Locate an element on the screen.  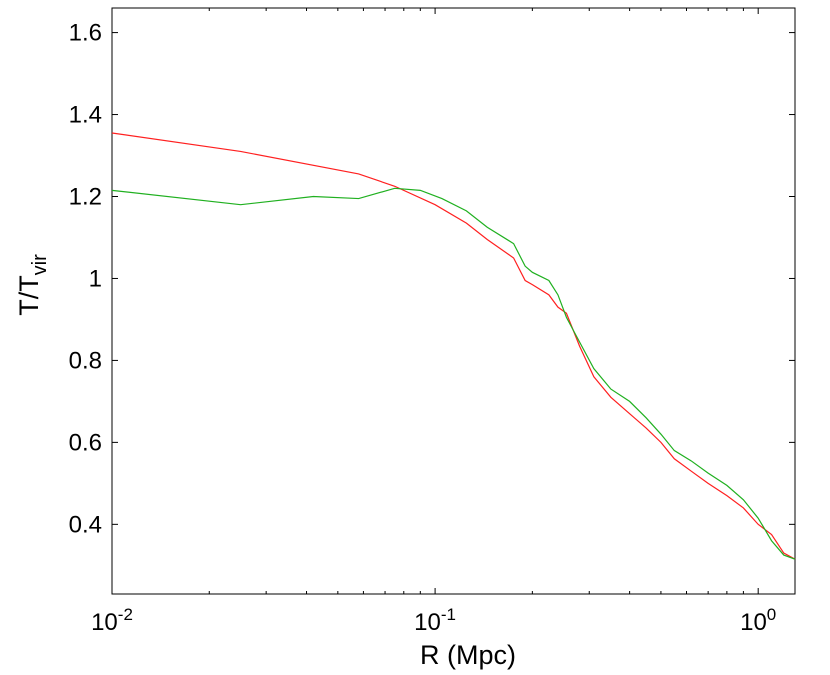
y-tick-label: 1.4 is located at coordinates (85, 115).